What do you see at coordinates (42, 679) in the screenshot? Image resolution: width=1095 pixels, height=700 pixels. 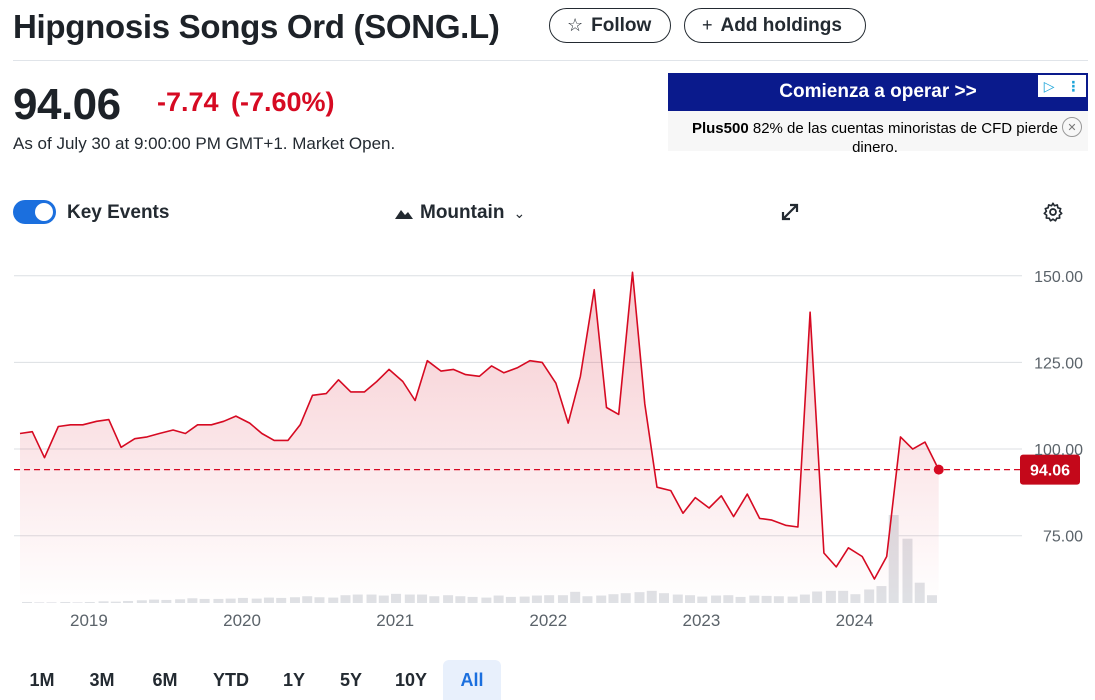 I see `range-1m: 1M` at bounding box center [42, 679].